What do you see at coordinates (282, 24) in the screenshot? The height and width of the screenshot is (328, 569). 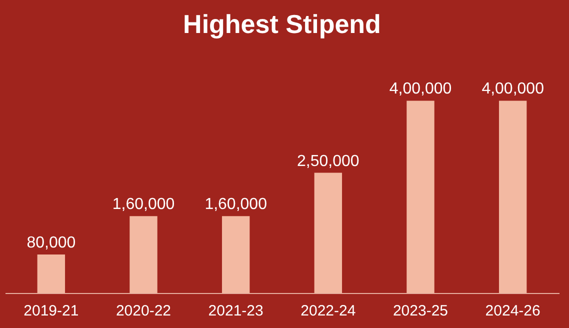 I see `chart-title: Highest Stipend` at bounding box center [282, 24].